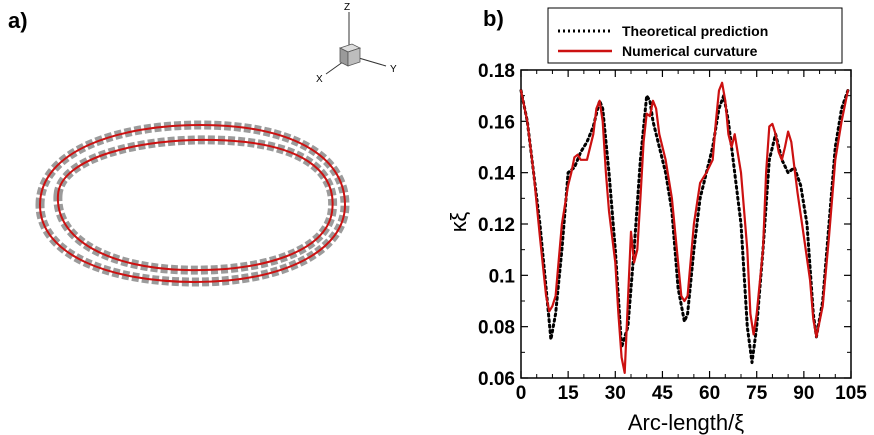 The image size is (874, 435). I want to click on triad-y-label: Y, so click(393, 69).